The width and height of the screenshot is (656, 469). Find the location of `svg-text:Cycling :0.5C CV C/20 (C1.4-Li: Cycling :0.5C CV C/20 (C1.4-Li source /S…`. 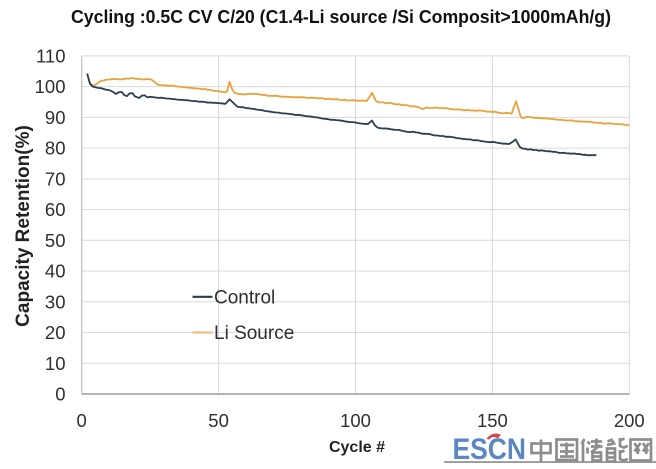

svg-text:Cycling :0.5C CV C/20 (C1.4-Li: Cycling :0.5C CV C/20 (C1.4-Li source /S… is located at coordinates (341, 17).